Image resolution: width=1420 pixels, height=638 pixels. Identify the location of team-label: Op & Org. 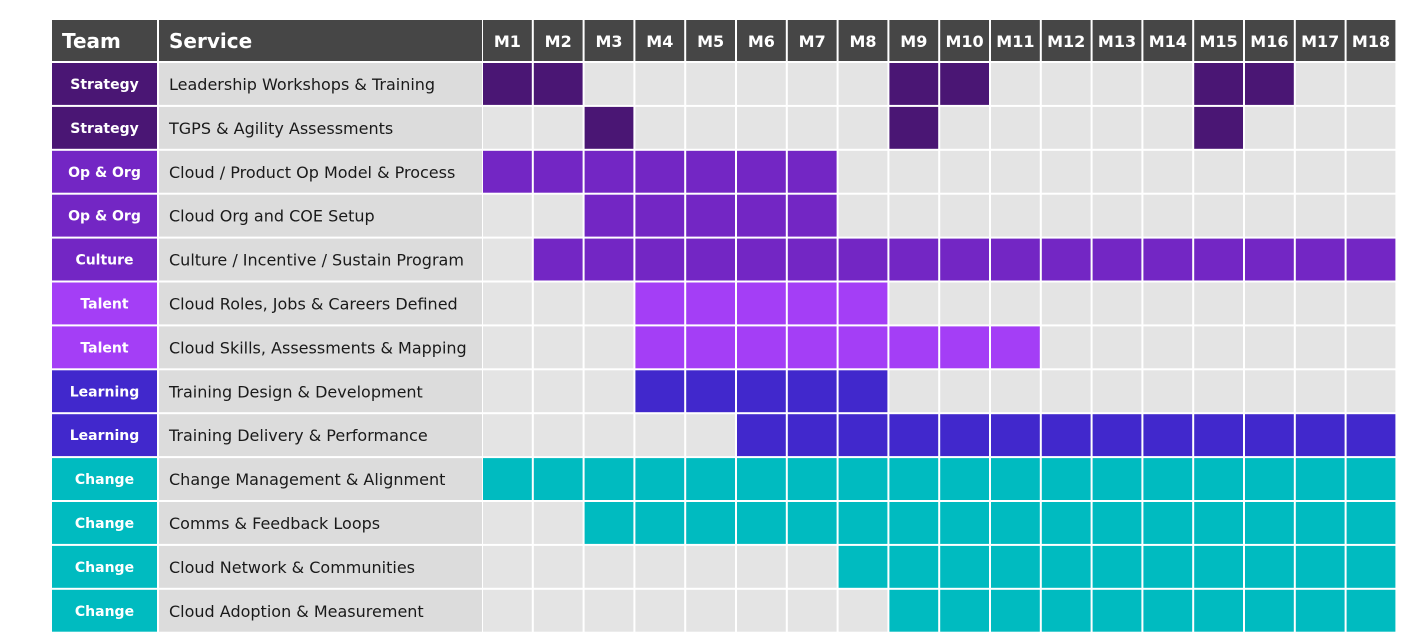
(104, 217).